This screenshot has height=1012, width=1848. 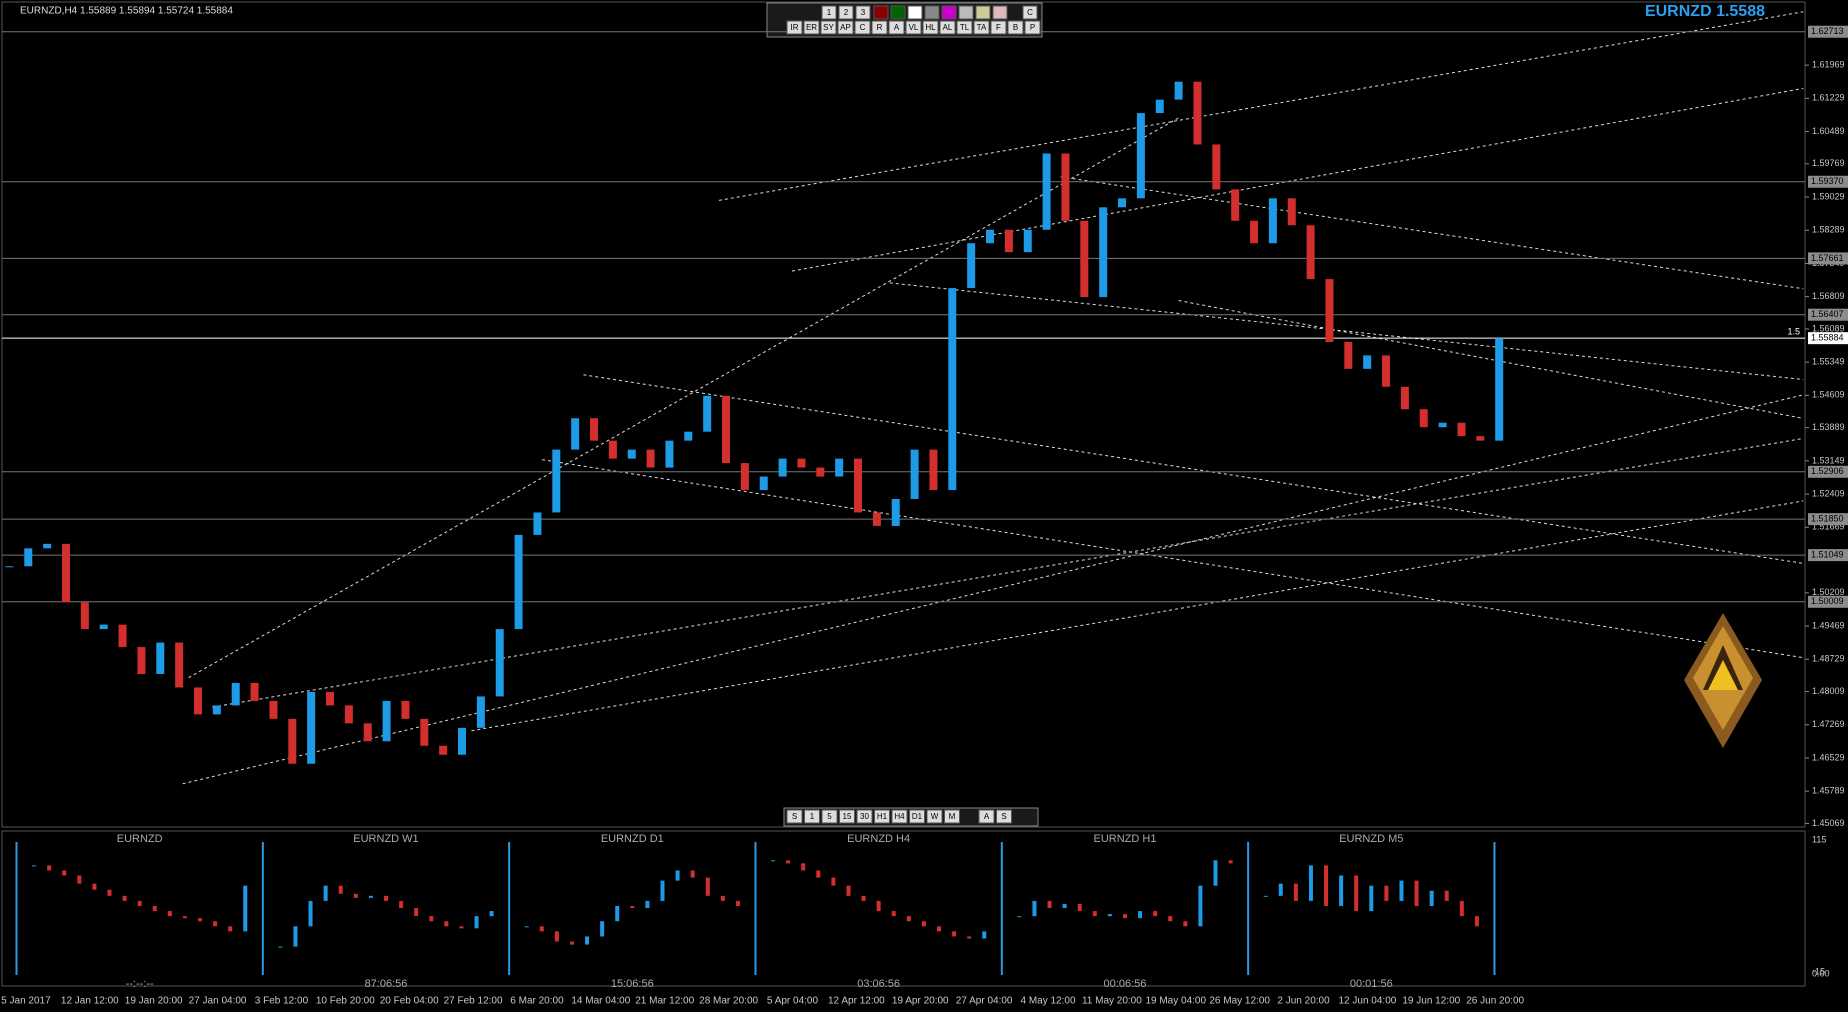 What do you see at coordinates (1818, 971) in the screenshot?
I see `sub-y-tick-label: -15` at bounding box center [1818, 971].